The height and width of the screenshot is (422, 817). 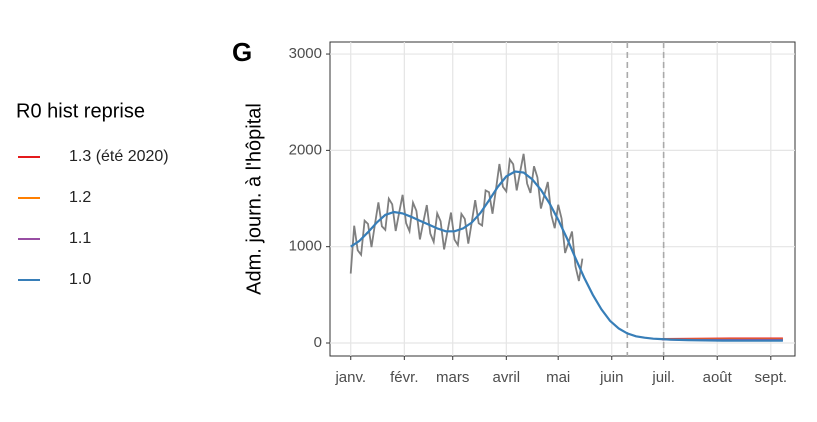 I want to click on legend-label: 1.1, so click(x=80, y=238).